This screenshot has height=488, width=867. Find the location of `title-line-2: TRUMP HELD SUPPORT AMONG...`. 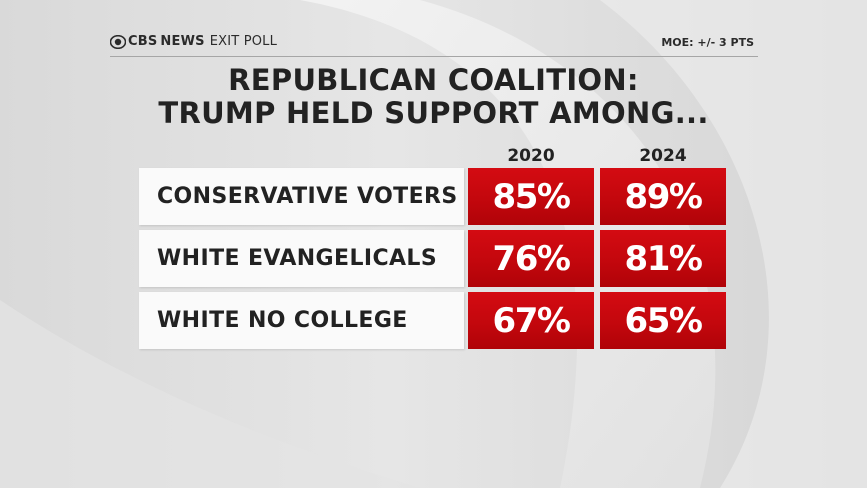

title-line-2: TRUMP HELD SUPPORT AMONG... is located at coordinates (433, 113).